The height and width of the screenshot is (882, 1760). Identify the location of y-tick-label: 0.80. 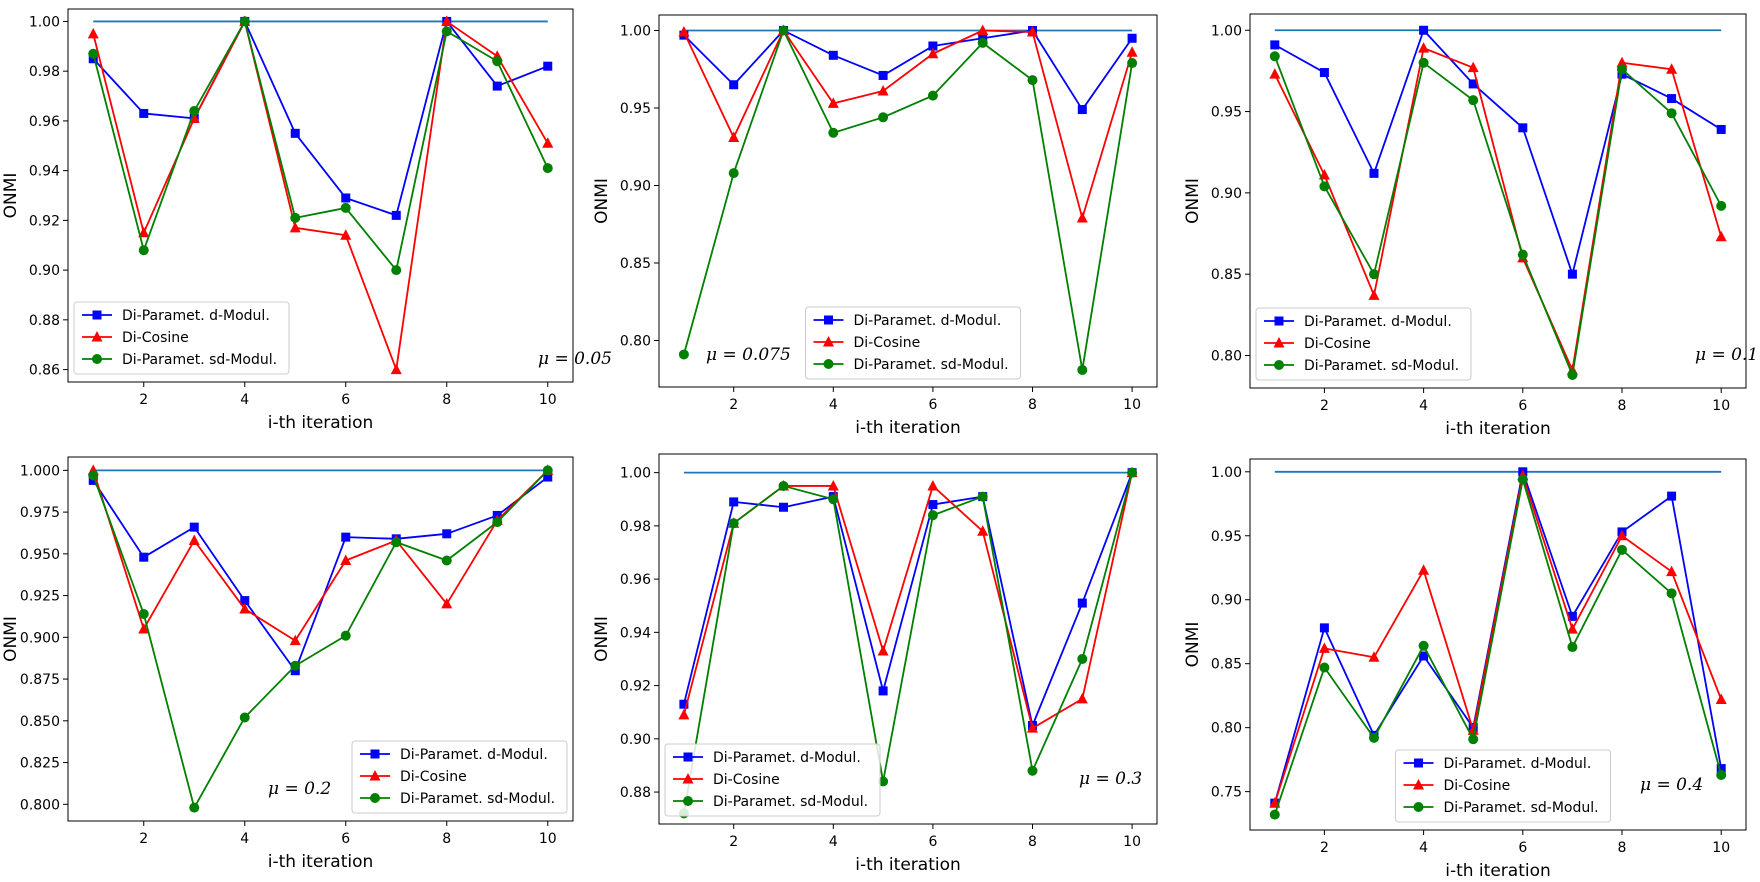
(1226, 356).